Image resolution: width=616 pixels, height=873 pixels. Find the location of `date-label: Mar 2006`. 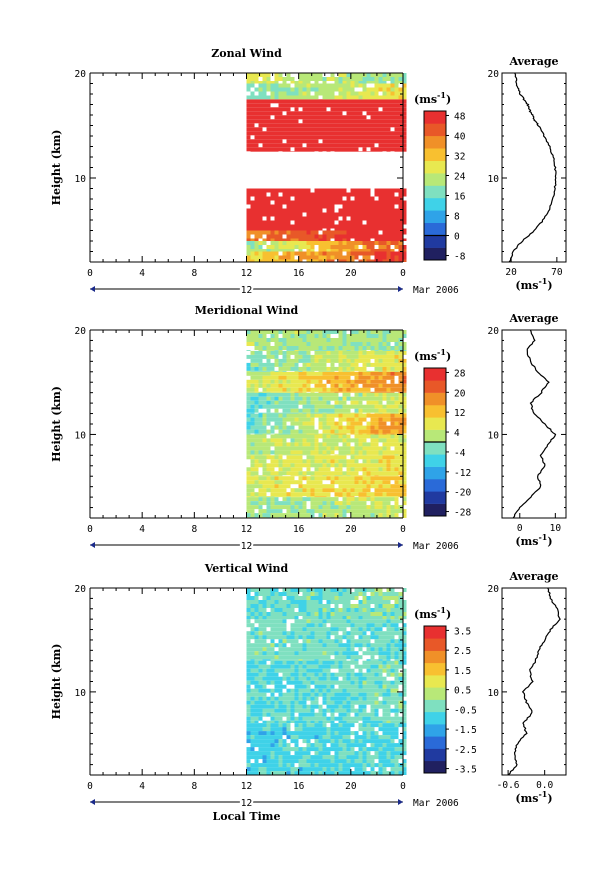

date-label: Mar 2006 is located at coordinates (436, 546).